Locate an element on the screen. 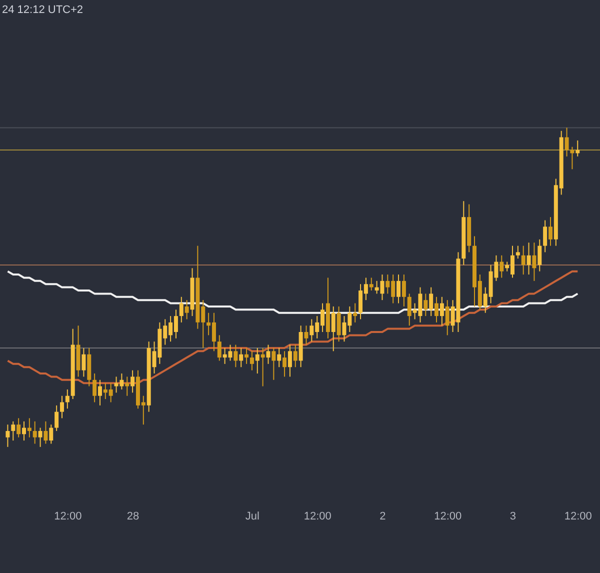 The height and width of the screenshot is (573, 600). text: 24 12:12 UTC+2 is located at coordinates (43, 10).